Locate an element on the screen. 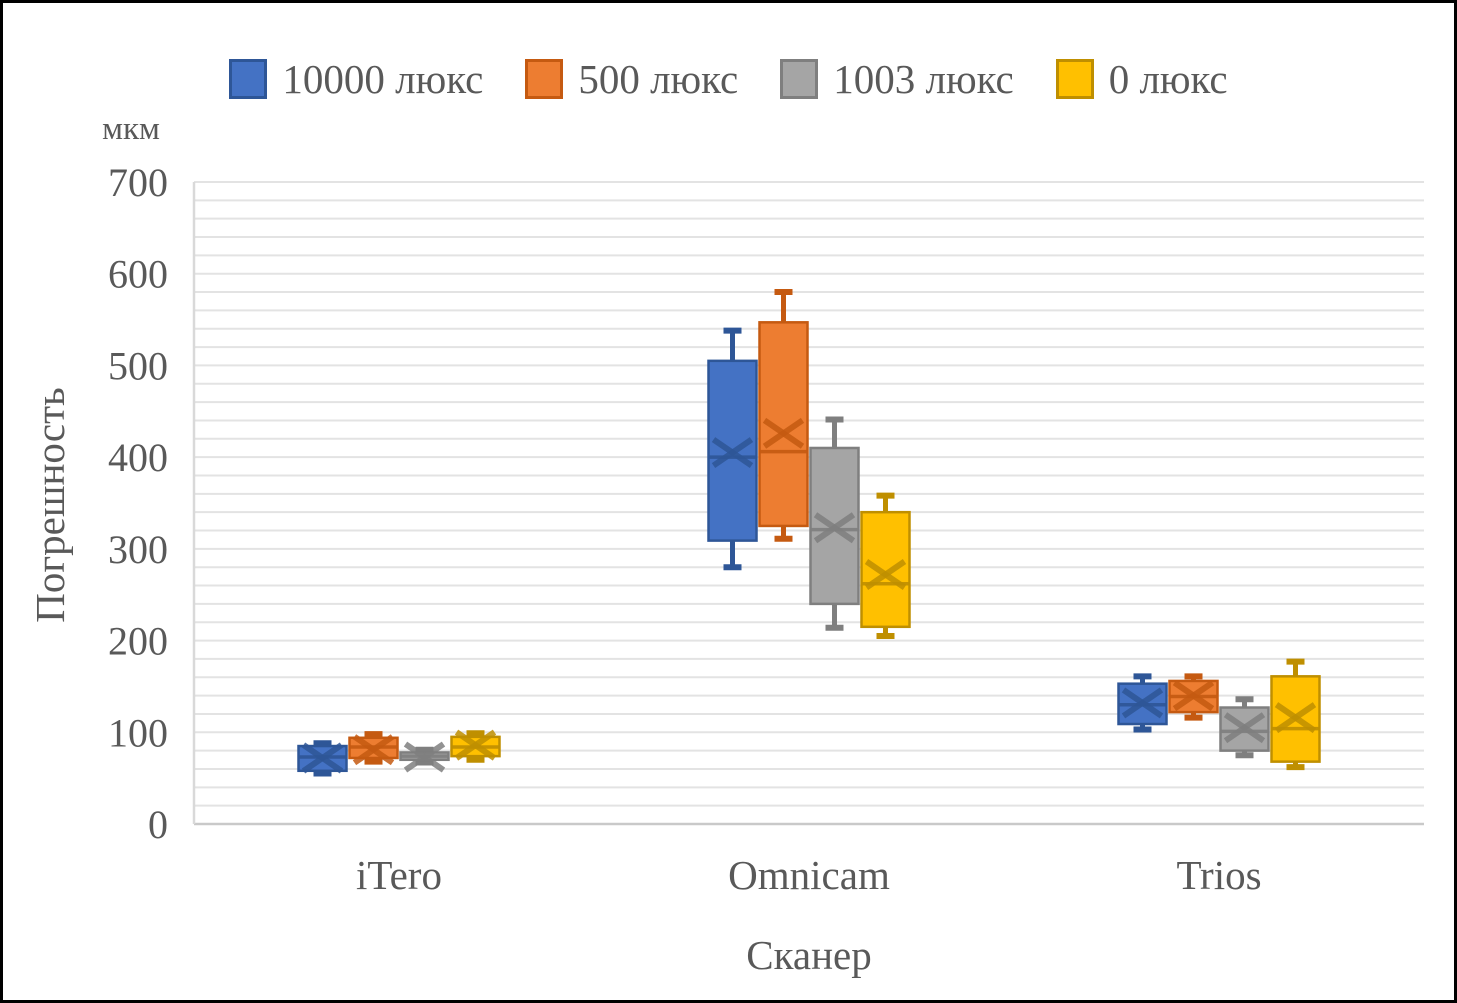 This screenshot has height=1003, width=1457. y-tick-label: 600 is located at coordinates (138, 274).